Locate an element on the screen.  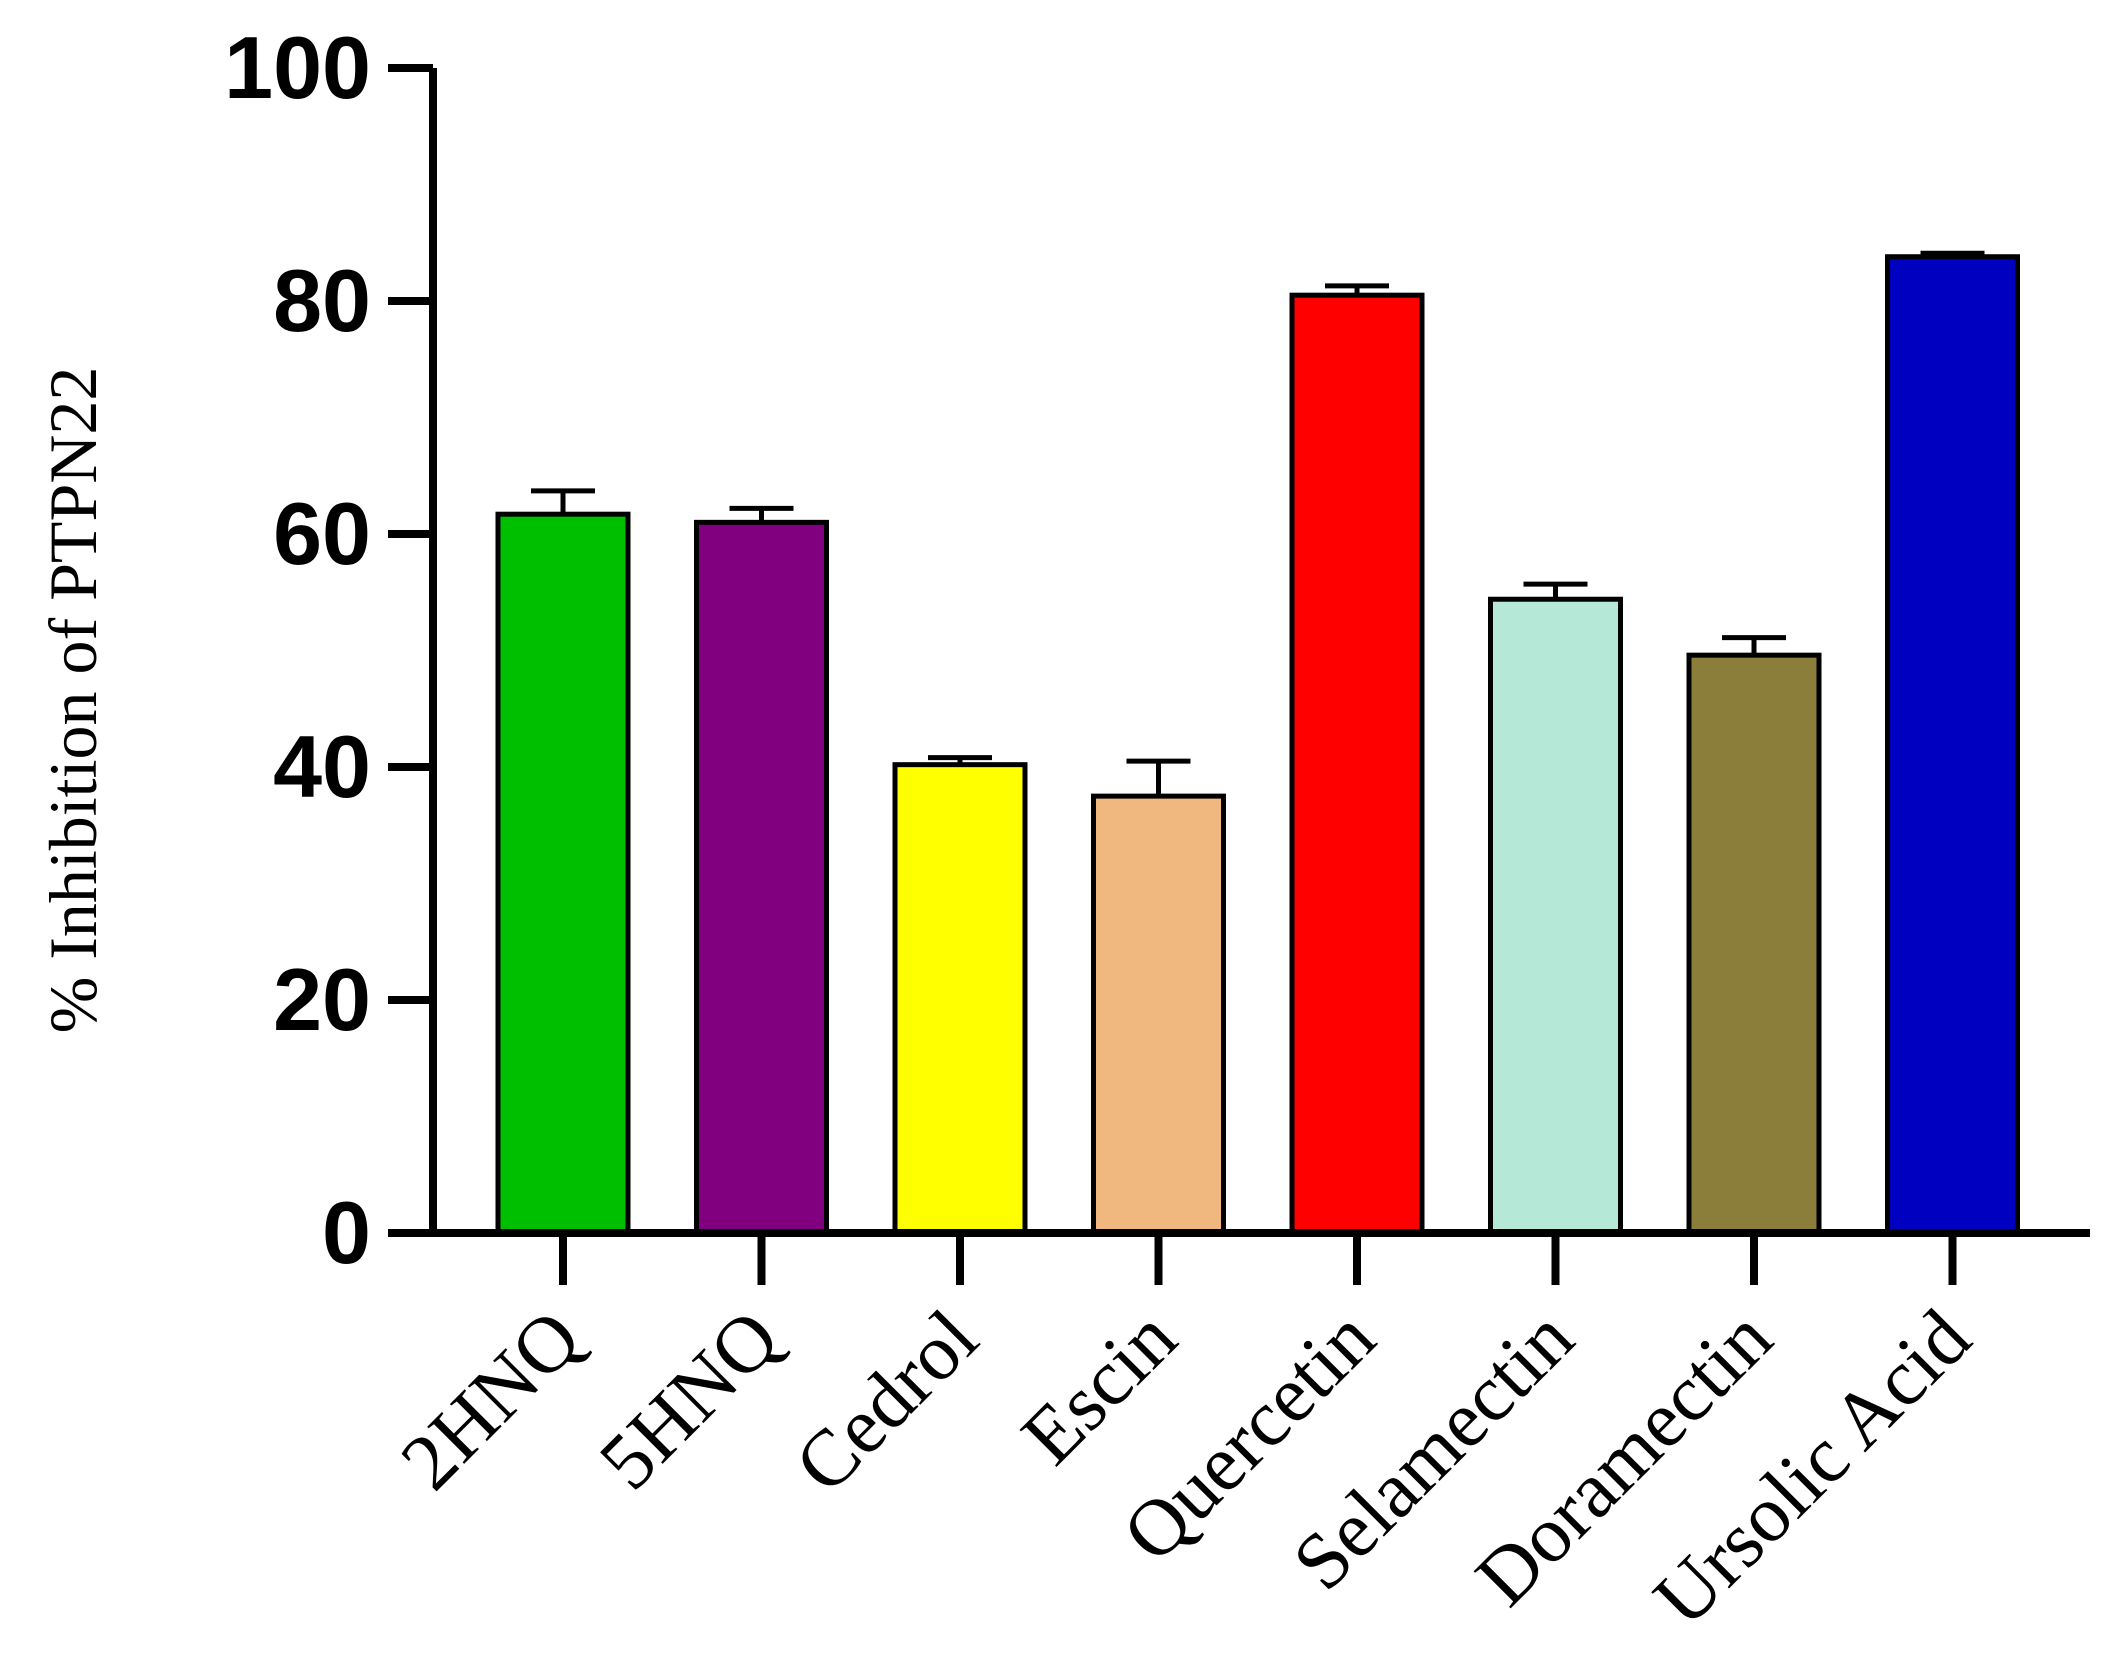
y-tick-label: 80 is located at coordinates (322, 300).